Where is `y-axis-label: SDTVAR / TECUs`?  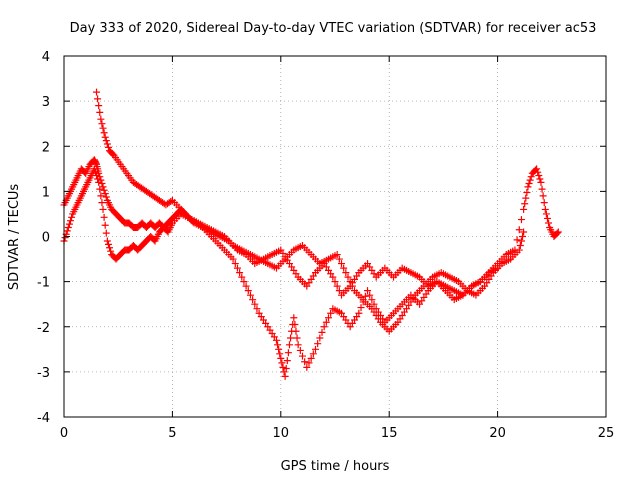 y-axis-label: SDTVAR / TECUs is located at coordinates (14, 237).